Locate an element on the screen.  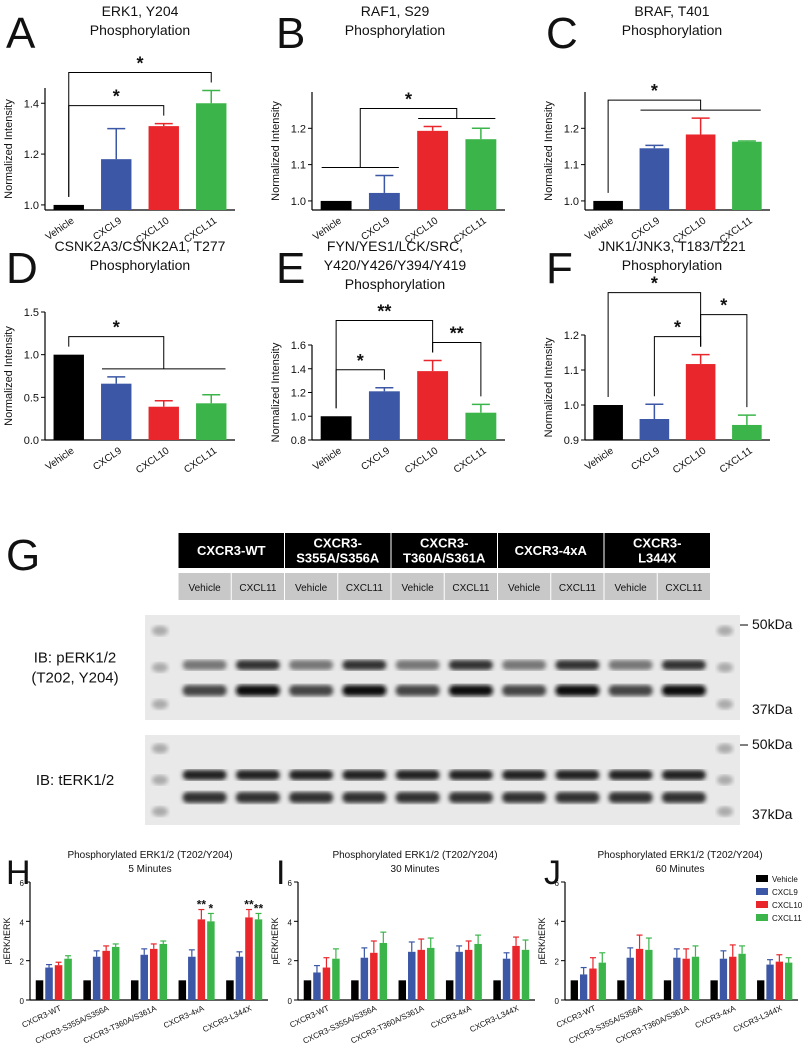
chart-title: Phosphorylated ERK1/2 (T202/Y204) is located at coordinates (149, 855).